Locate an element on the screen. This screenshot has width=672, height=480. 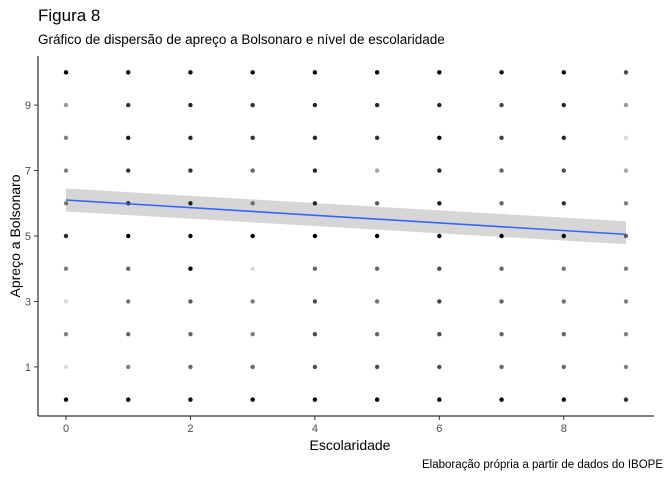
chart-title: Figura 8 is located at coordinates (69, 15).